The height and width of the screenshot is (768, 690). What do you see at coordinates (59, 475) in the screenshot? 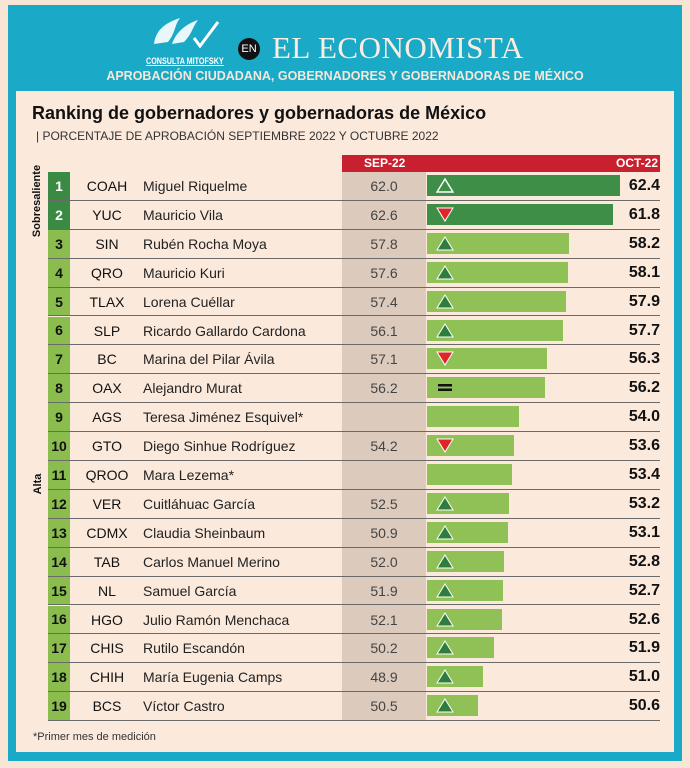
I see `rank: 11` at bounding box center [59, 475].